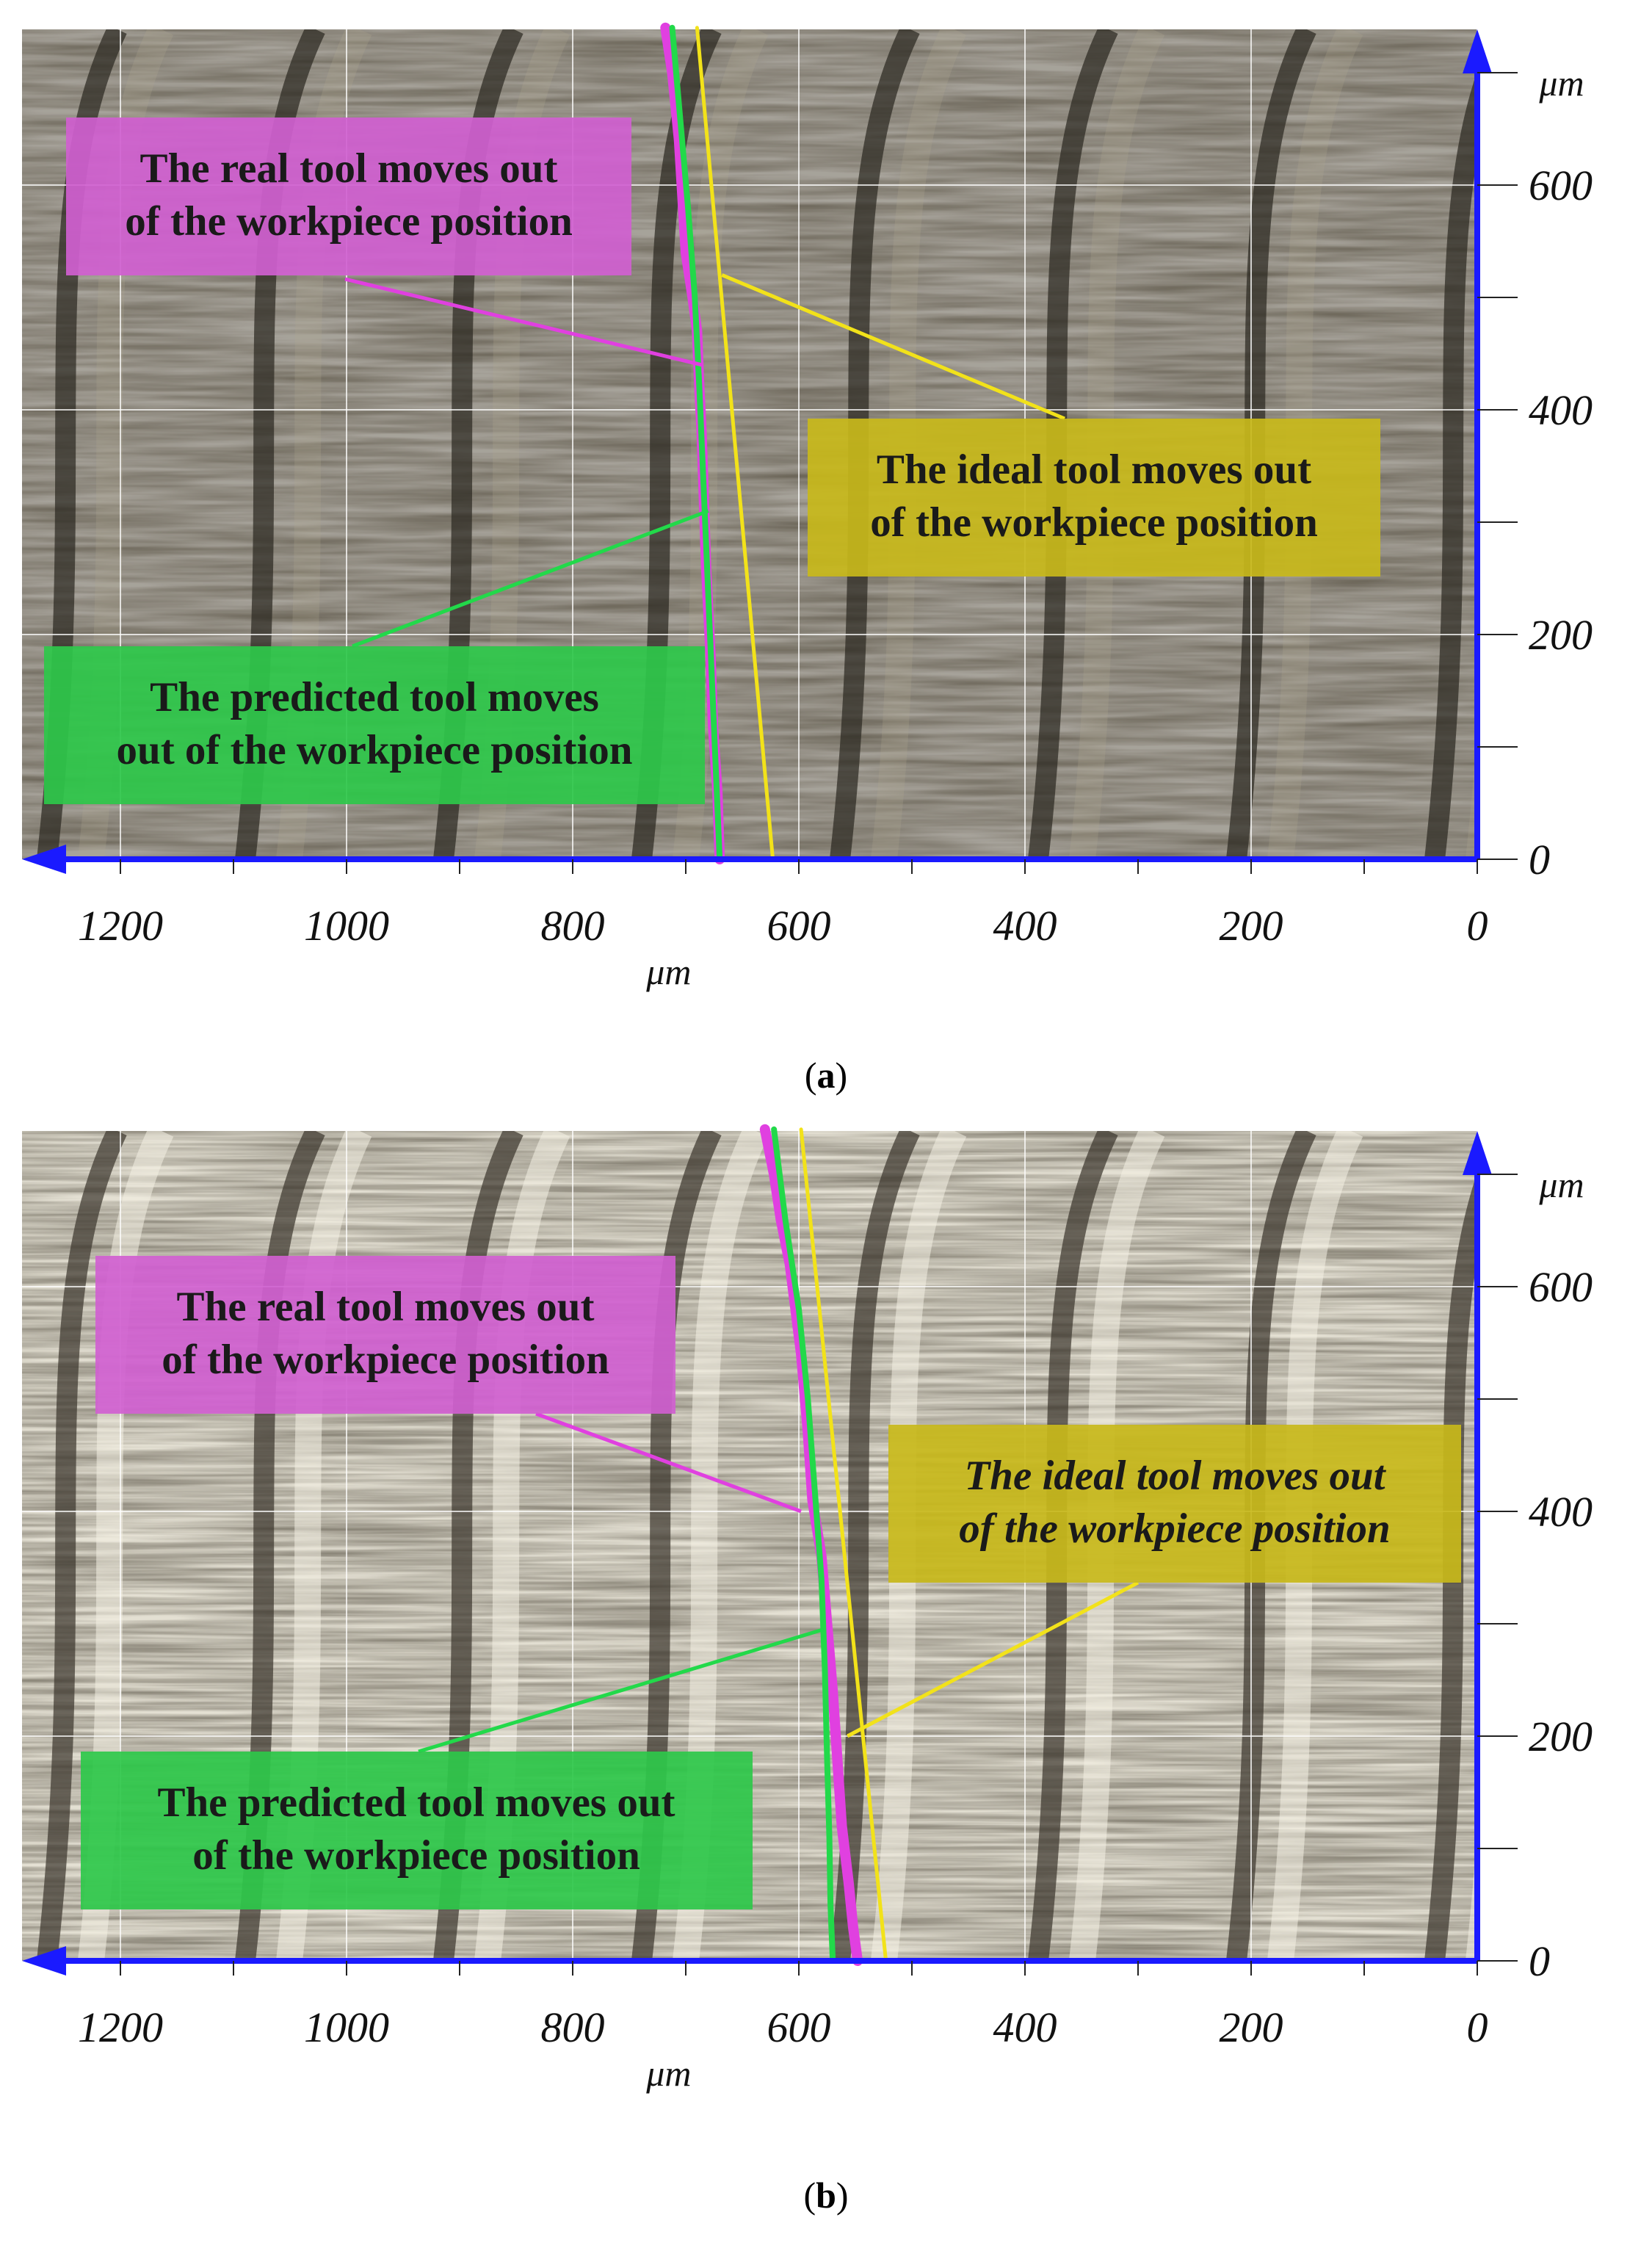  Describe the element at coordinates (416, 1855) in the screenshot. I see `predicted-label-line: of the workpiece position` at that location.